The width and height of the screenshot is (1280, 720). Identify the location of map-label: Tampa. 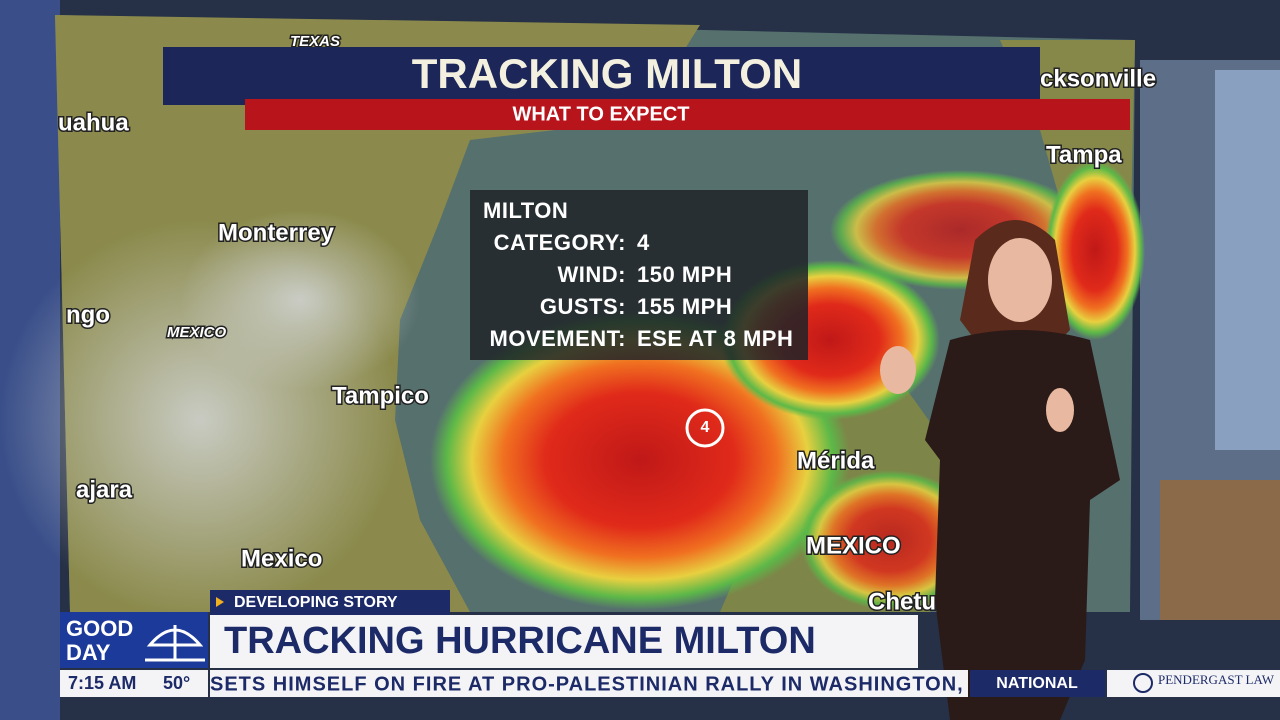
(1084, 154).